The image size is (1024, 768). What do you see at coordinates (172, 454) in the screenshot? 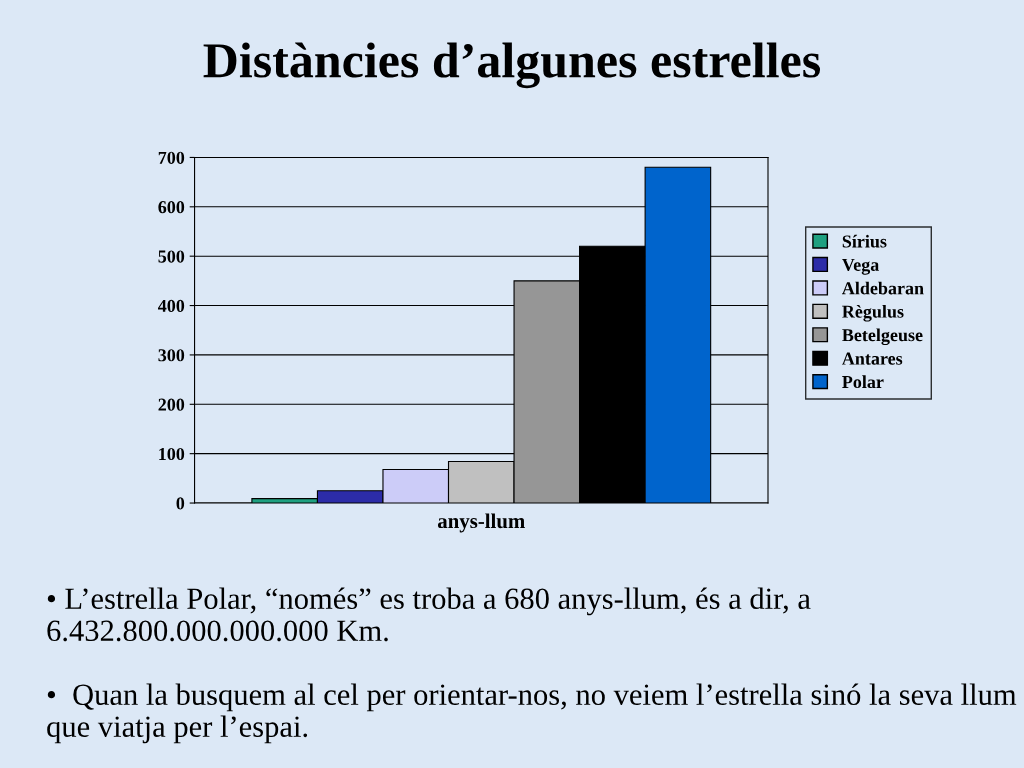
I see `y-tick-label: 100` at bounding box center [172, 454].